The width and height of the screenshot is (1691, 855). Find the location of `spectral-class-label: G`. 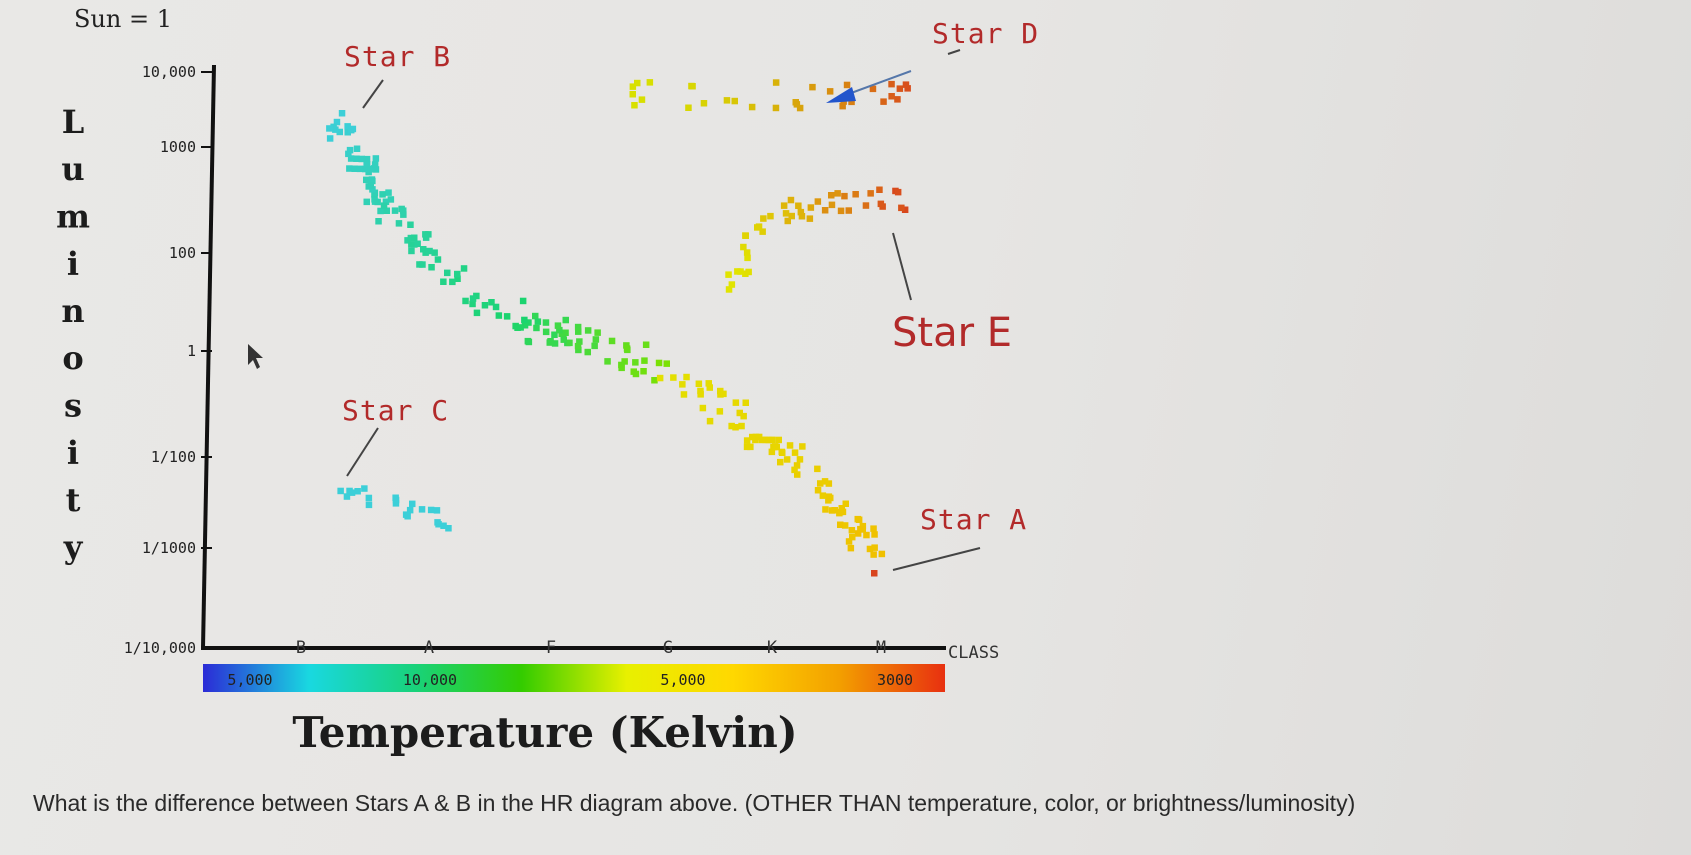

spectral-class-label: G is located at coordinates (668, 648).